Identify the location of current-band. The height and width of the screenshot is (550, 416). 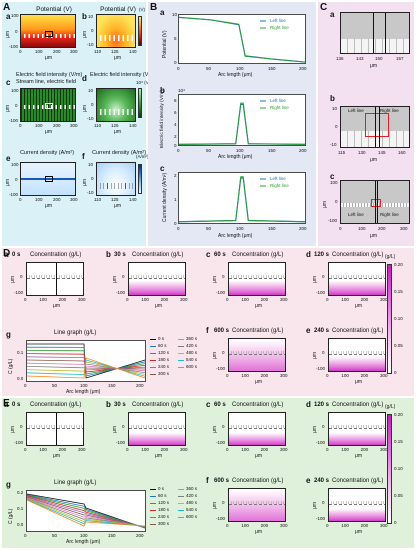
(48, 179).